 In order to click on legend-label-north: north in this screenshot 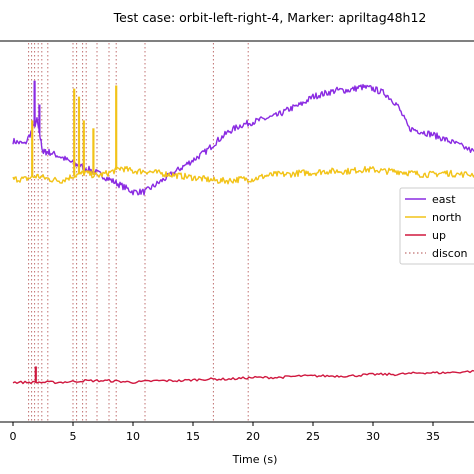, I will do `click(447, 217)`.